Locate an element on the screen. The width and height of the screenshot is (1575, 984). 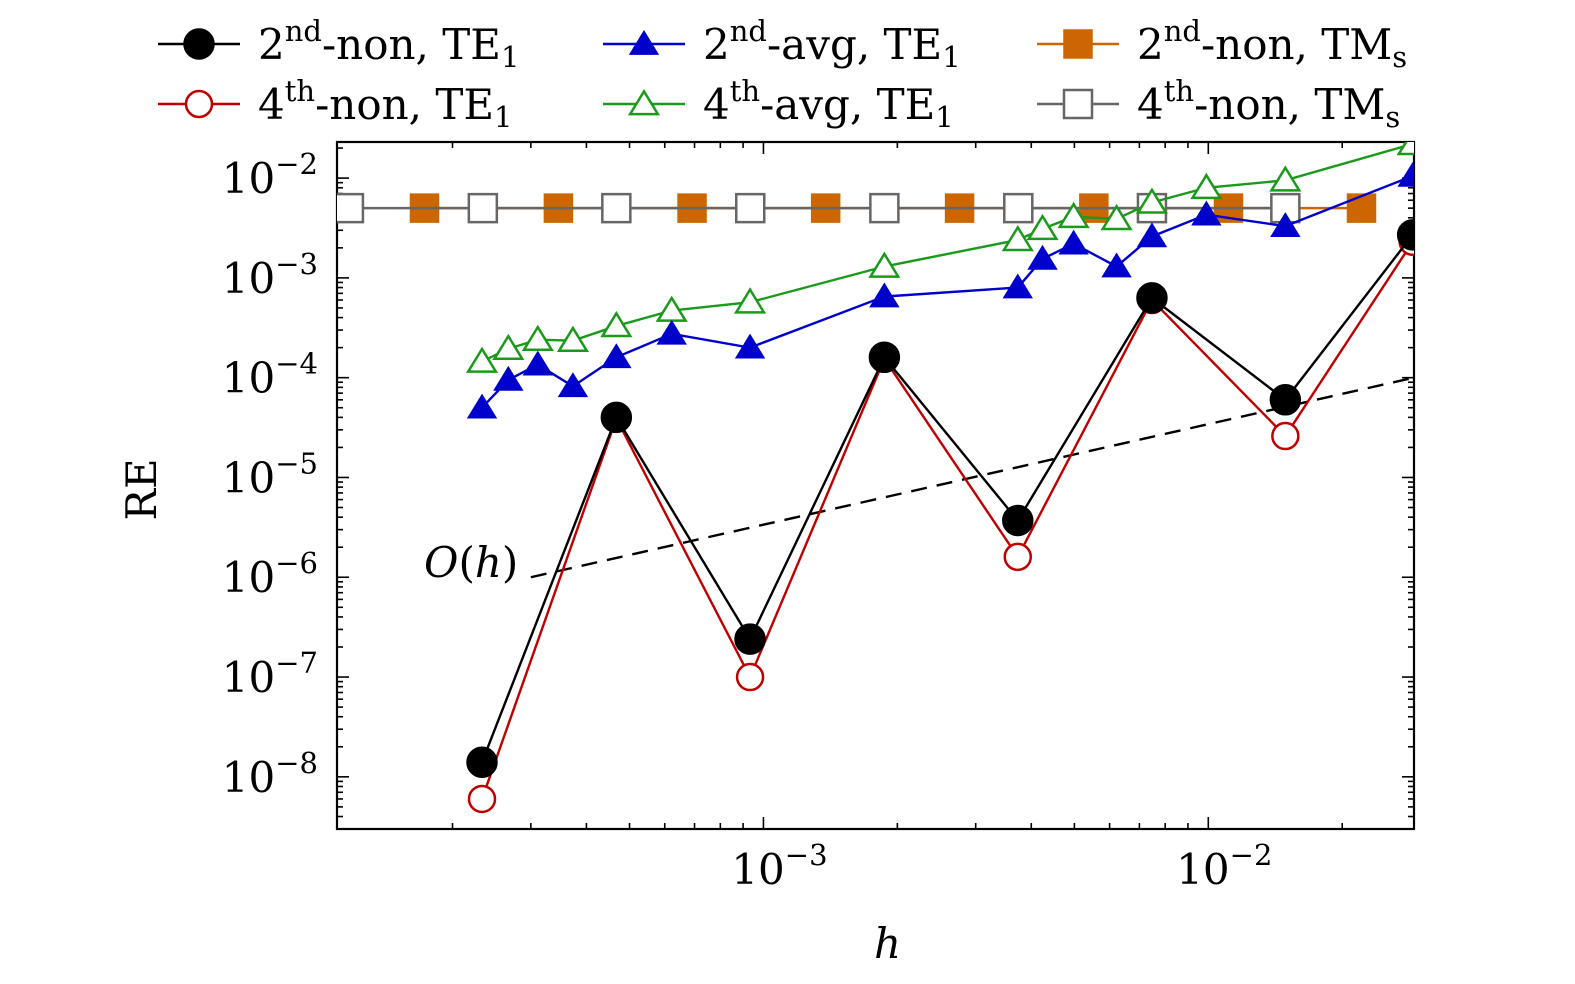
series-4th-avg-te1 is located at coordinates (939, 257).